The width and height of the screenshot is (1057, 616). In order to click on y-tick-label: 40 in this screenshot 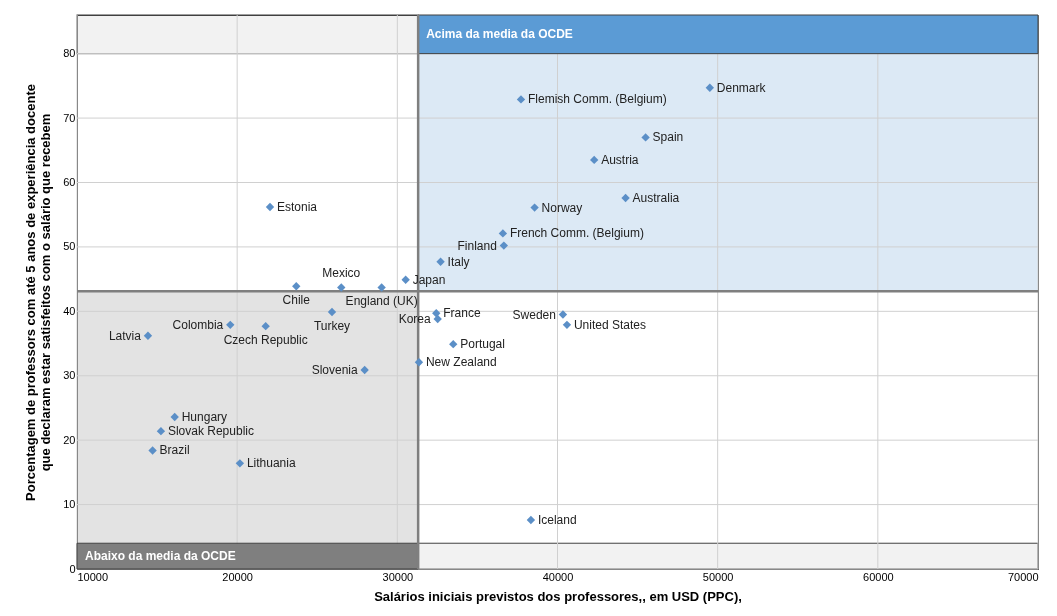, I will do `click(69, 310)`.